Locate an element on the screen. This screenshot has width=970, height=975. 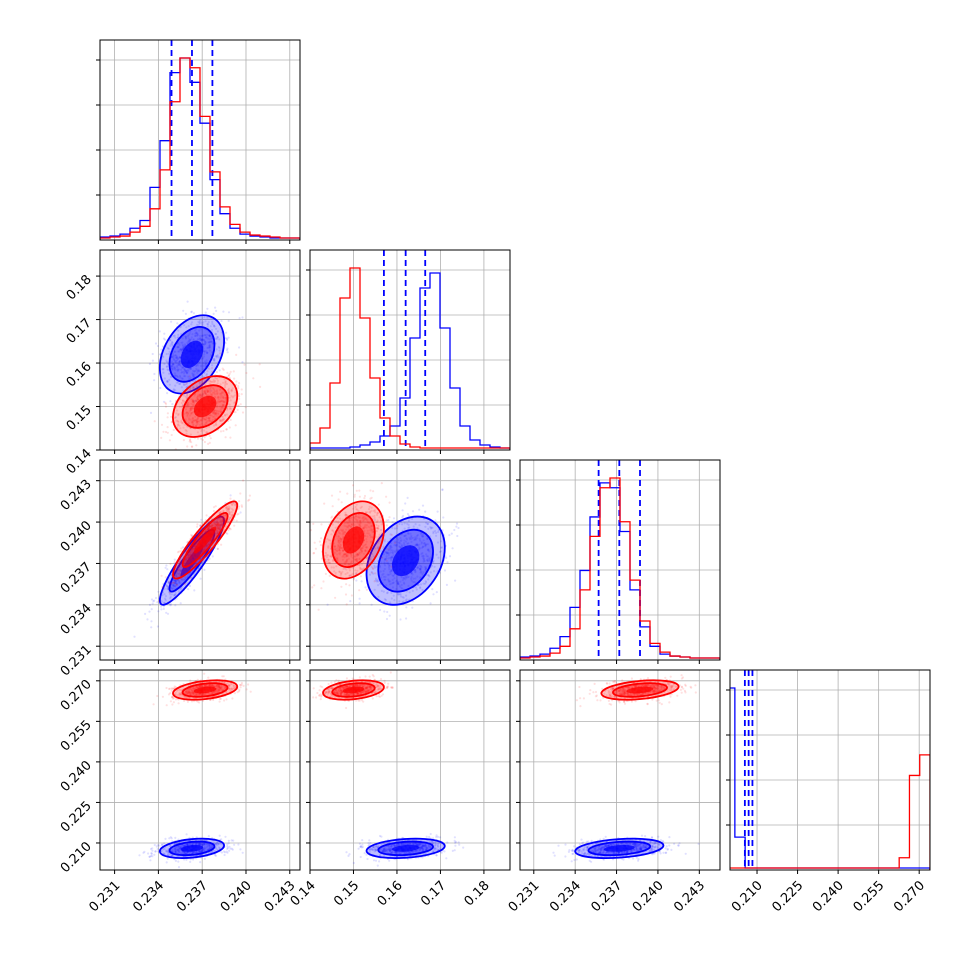
panel-1-0-content is located at coordinates (200, 350).